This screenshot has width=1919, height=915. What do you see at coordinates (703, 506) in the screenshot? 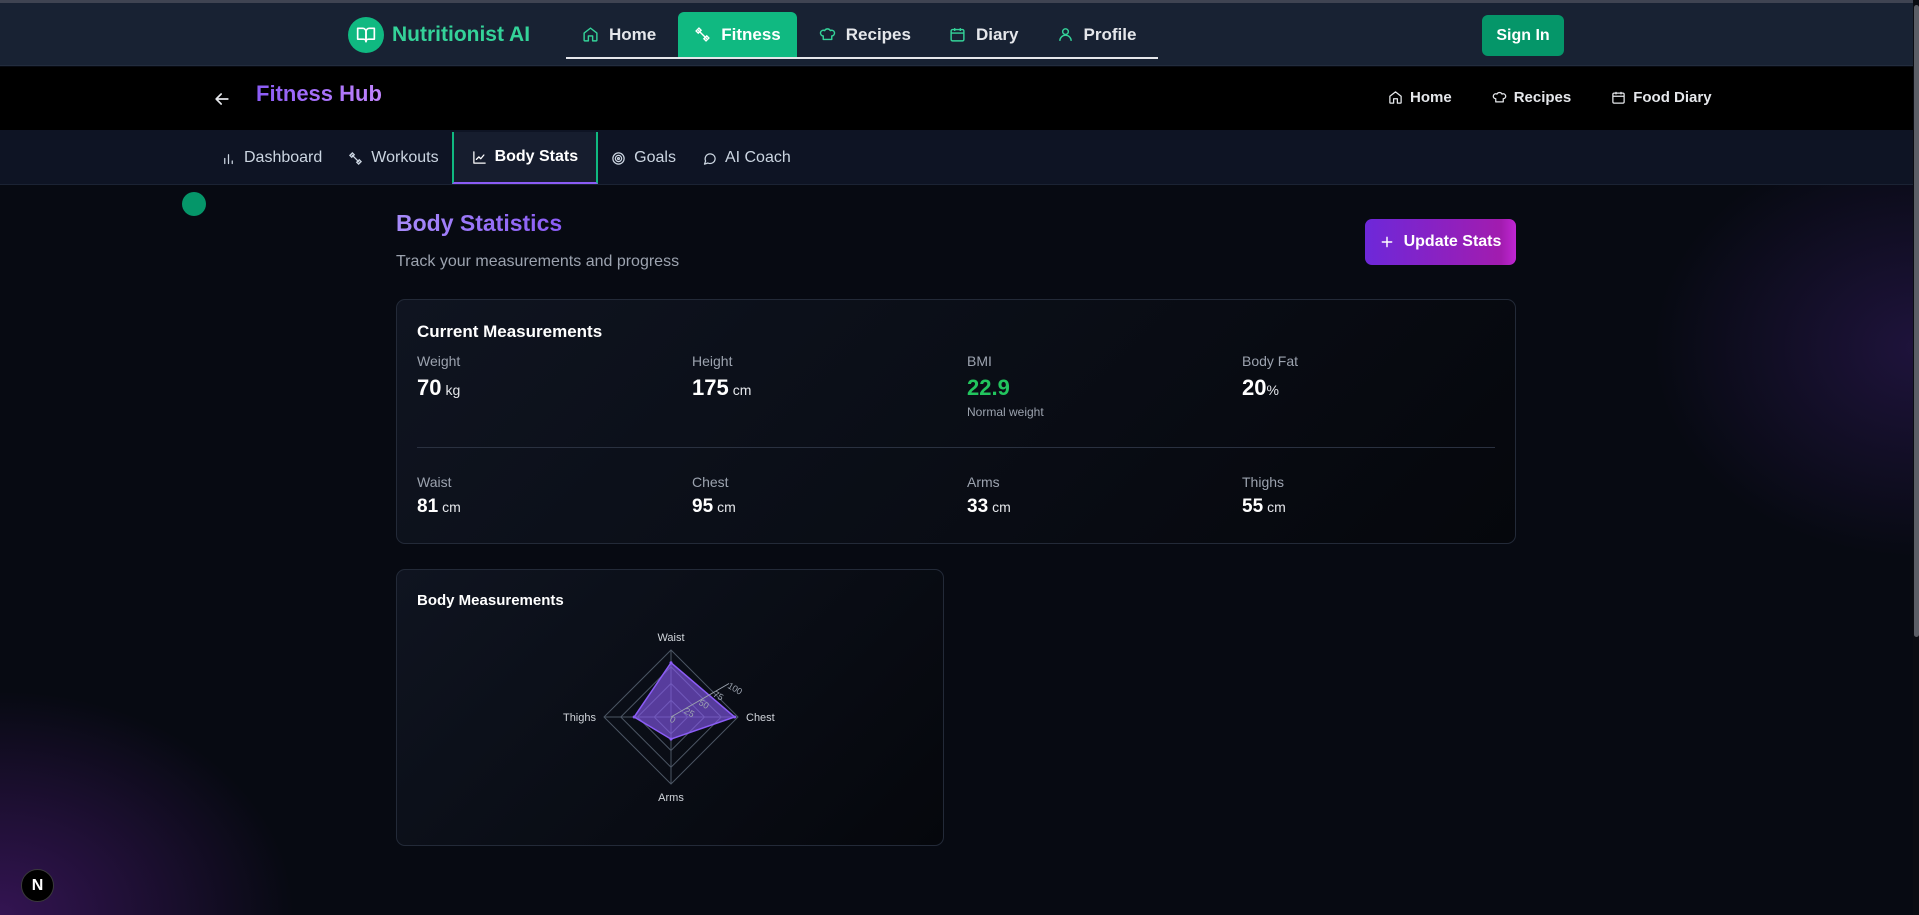
I see `stat-number: 95` at bounding box center [703, 506].